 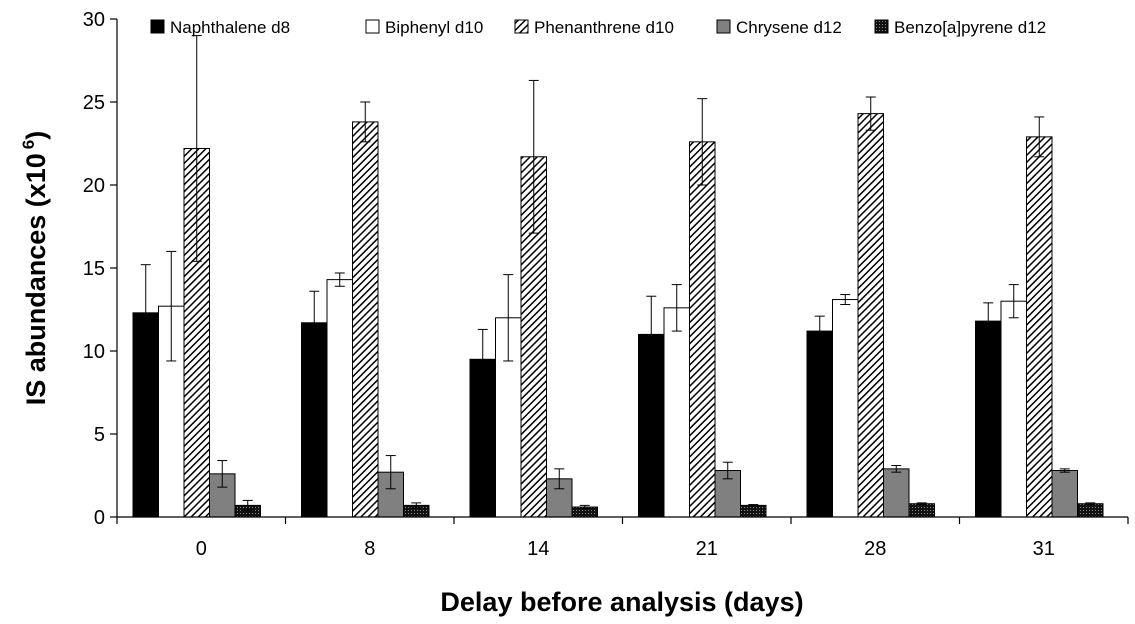 What do you see at coordinates (538, 549) in the screenshot?
I see `x-tick-label: 14` at bounding box center [538, 549].